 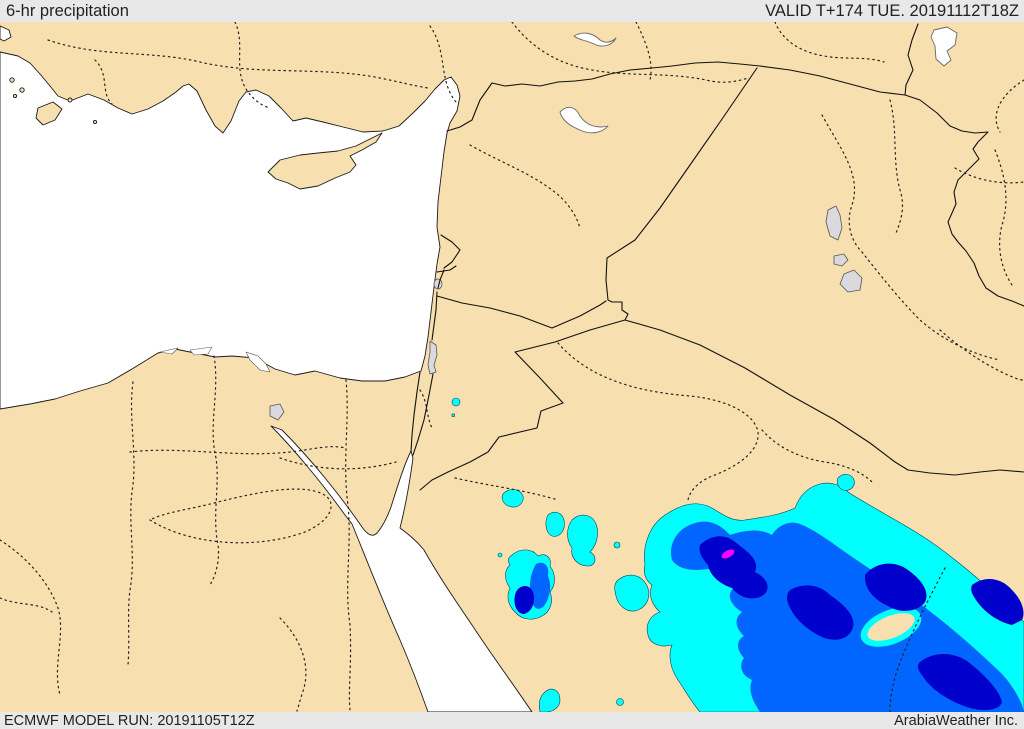 What do you see at coordinates (584, 120) in the screenshot?
I see `lake-ataturk` at bounding box center [584, 120].